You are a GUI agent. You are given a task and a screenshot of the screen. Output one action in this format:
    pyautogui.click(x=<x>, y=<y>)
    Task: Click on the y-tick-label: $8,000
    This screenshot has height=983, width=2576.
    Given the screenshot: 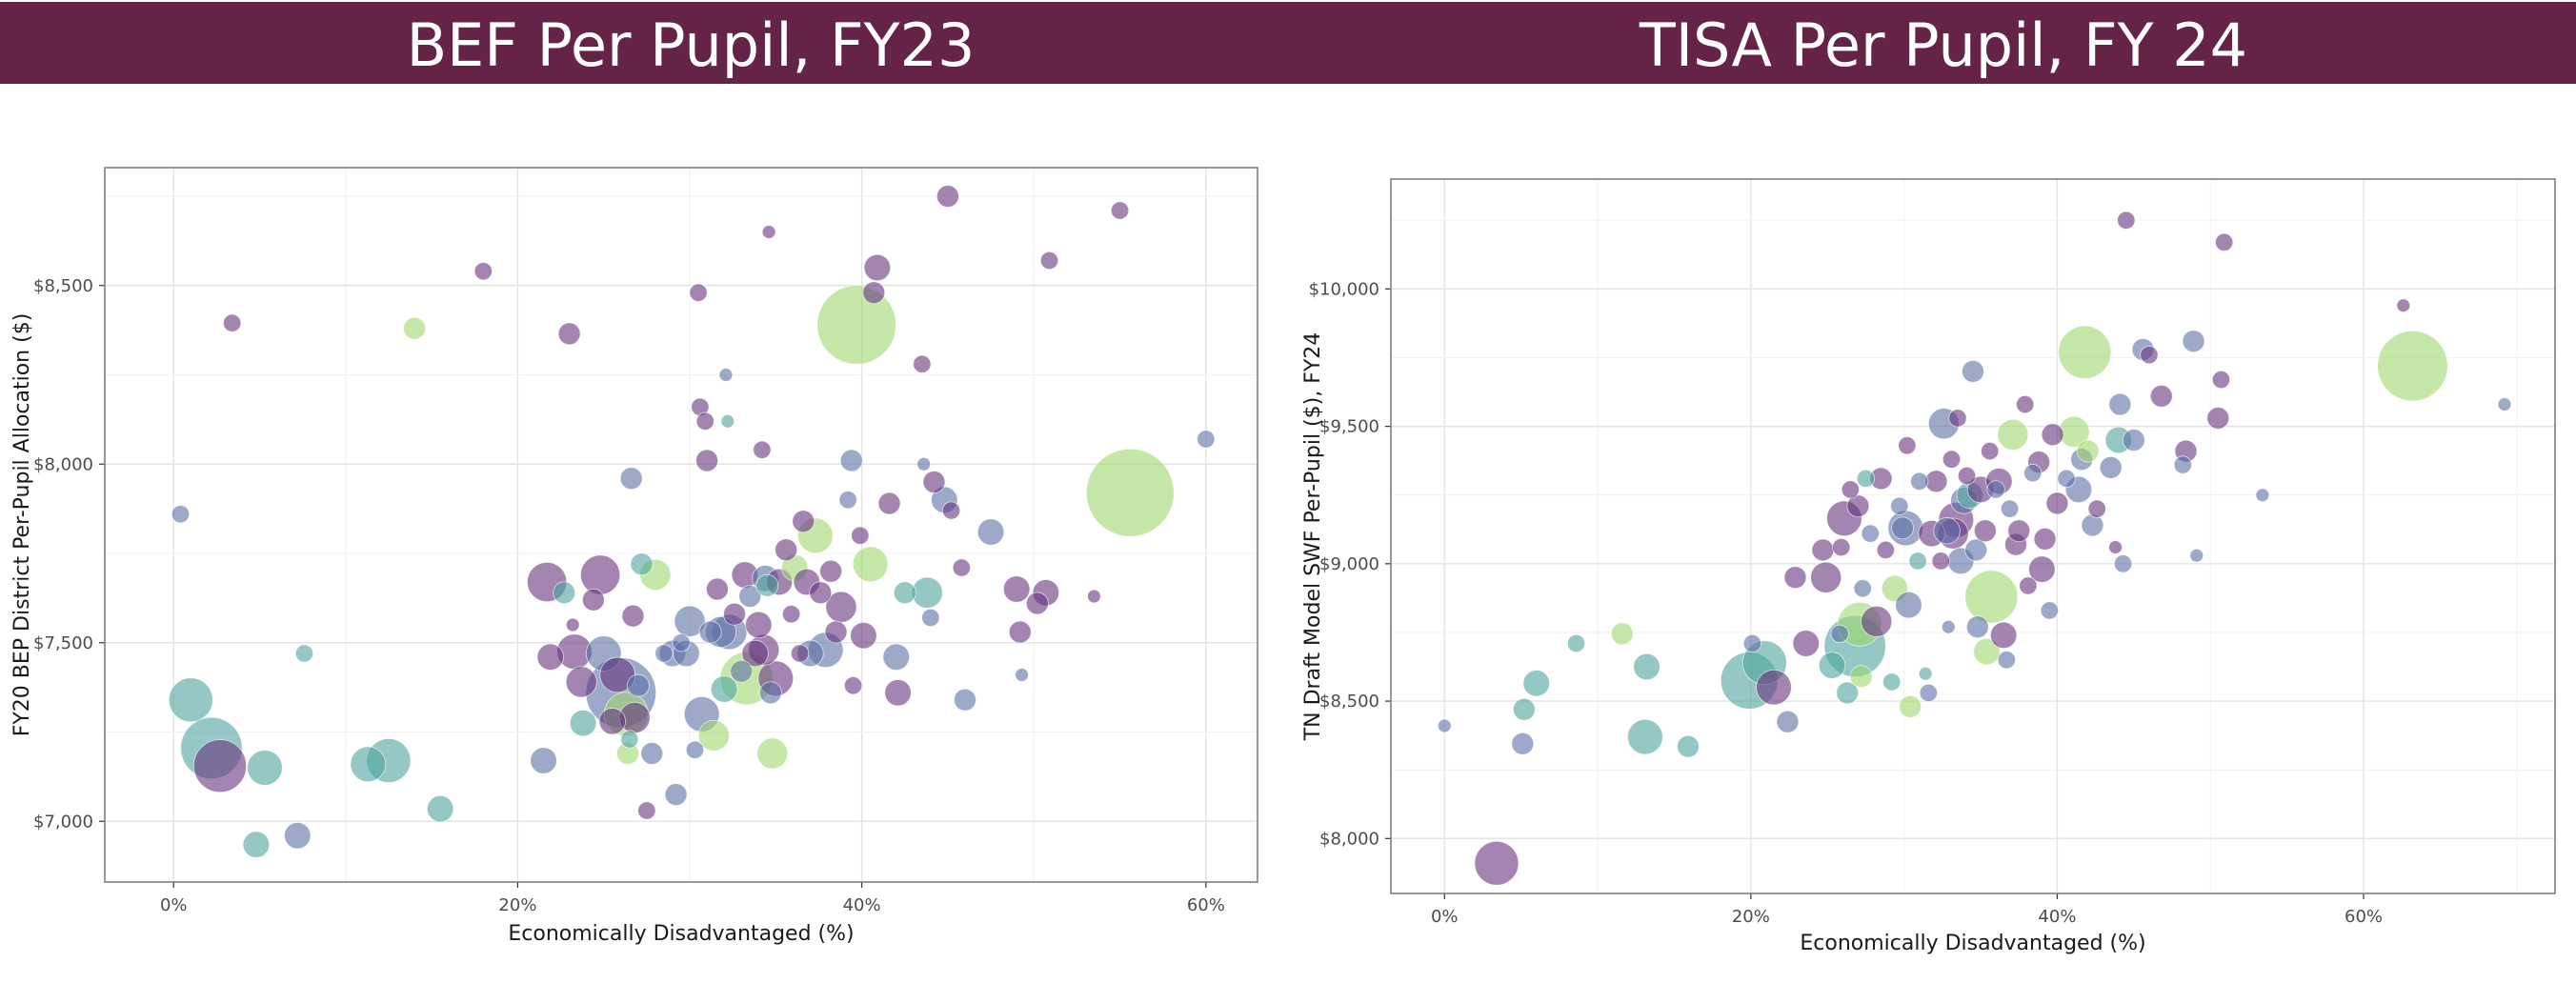 What is the action you would take?
    pyautogui.click(x=1349, y=839)
    